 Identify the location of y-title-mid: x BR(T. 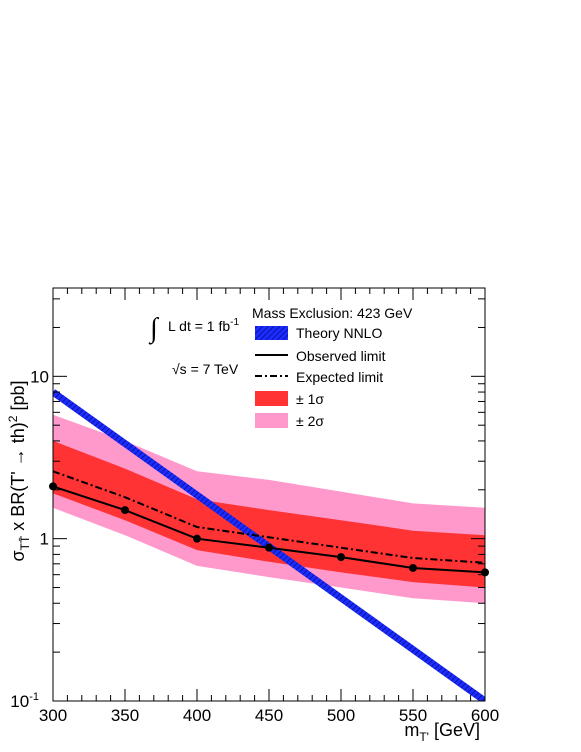
(18, 505).